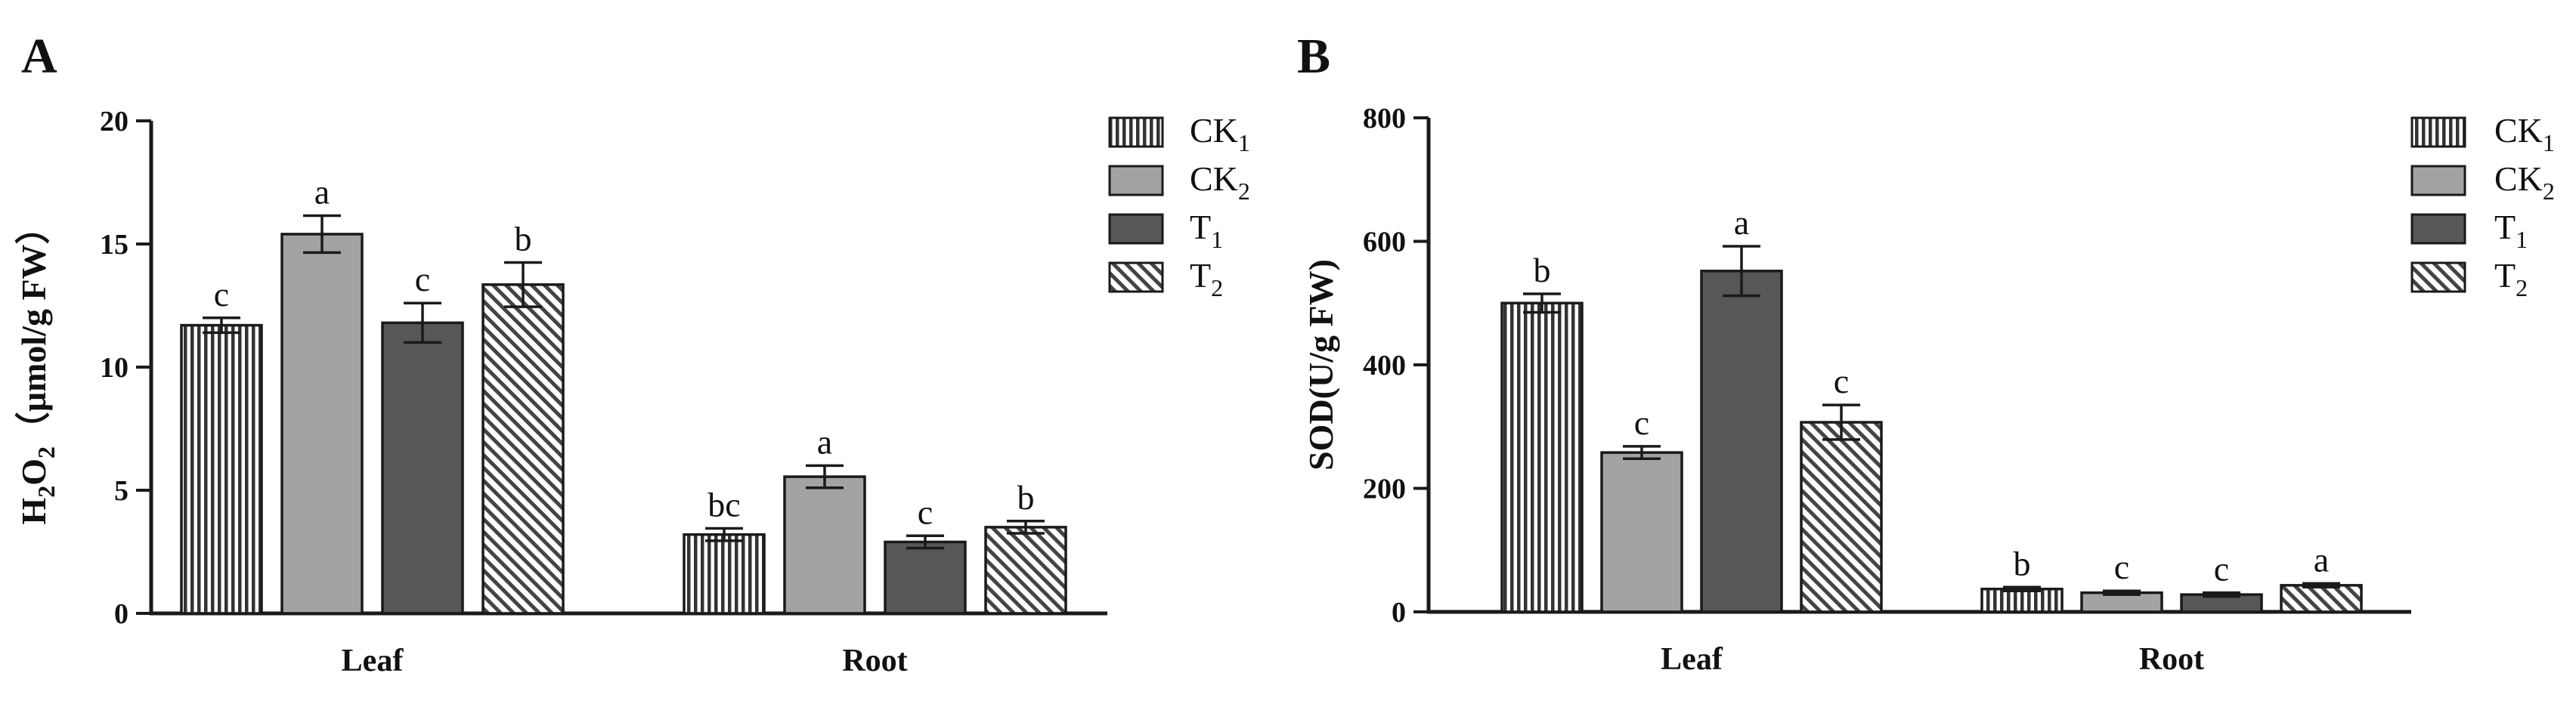 The width and height of the screenshot is (2576, 701). I want to click on y-tick-label: 400, so click(1384, 365).